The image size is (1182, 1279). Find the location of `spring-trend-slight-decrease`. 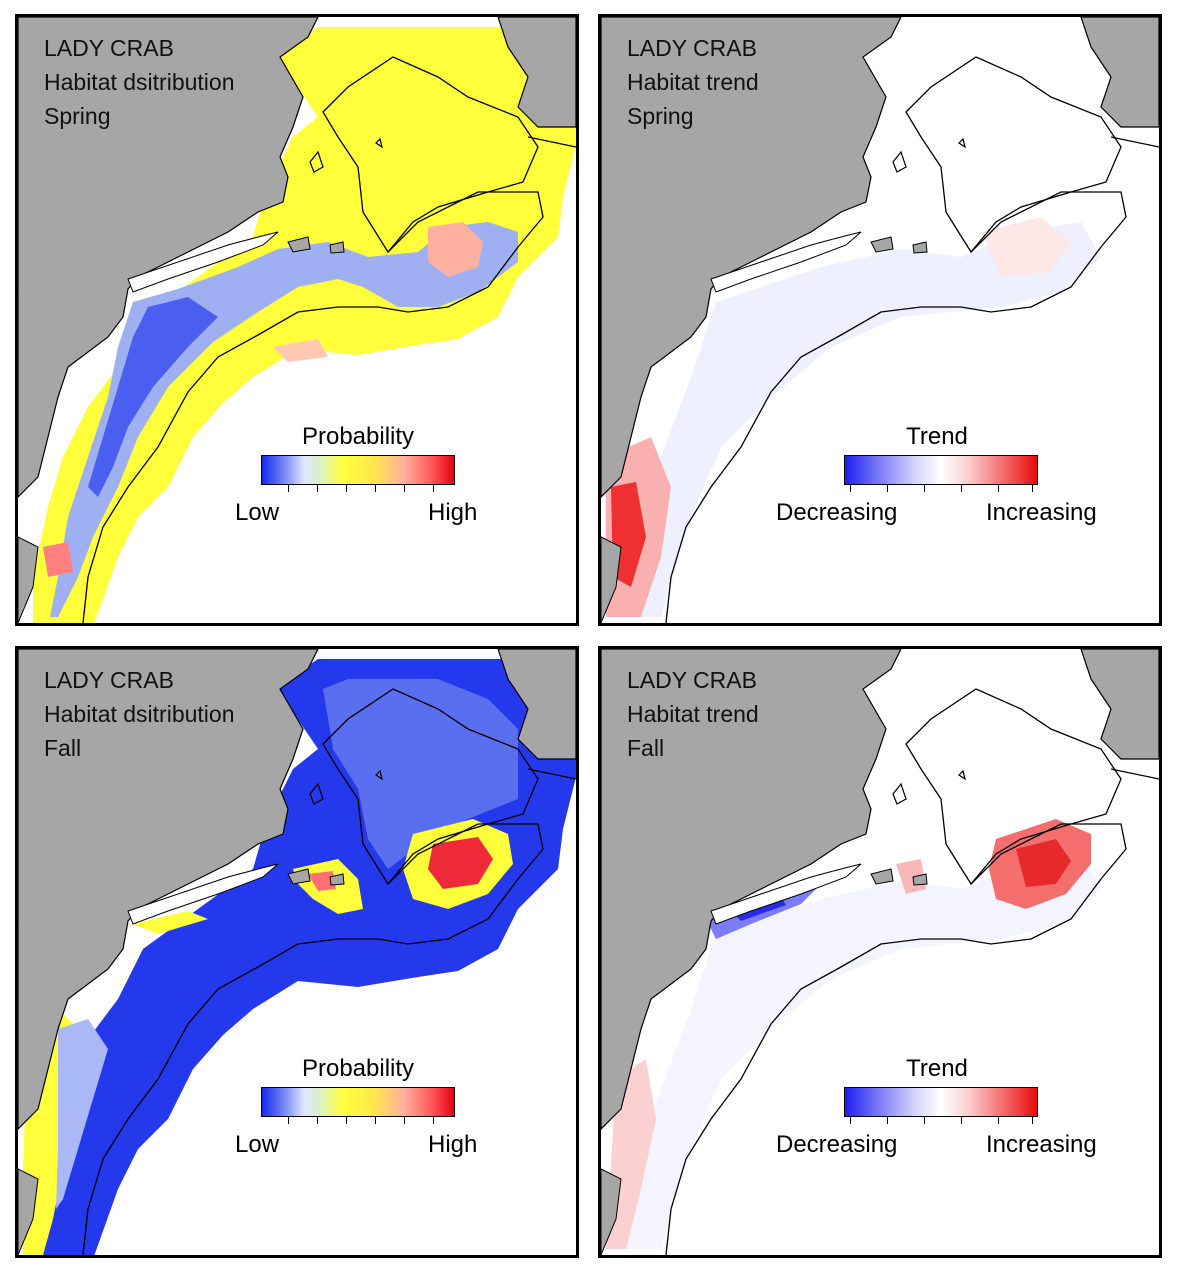

spring-trend-slight-decrease is located at coordinates (858, 419).